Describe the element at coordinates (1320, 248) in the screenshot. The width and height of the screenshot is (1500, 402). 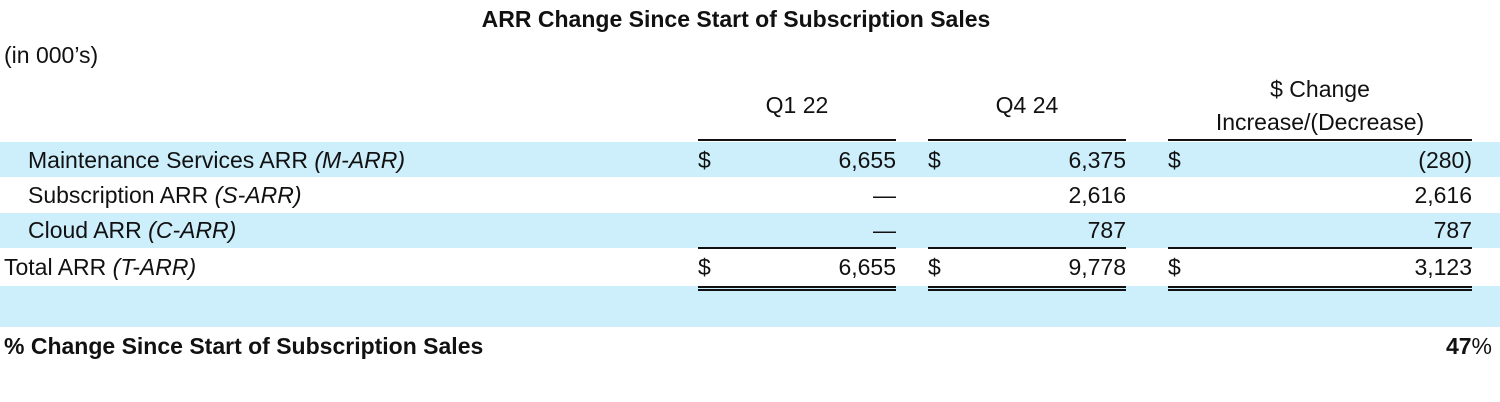
I see `total-rule-change` at that location.